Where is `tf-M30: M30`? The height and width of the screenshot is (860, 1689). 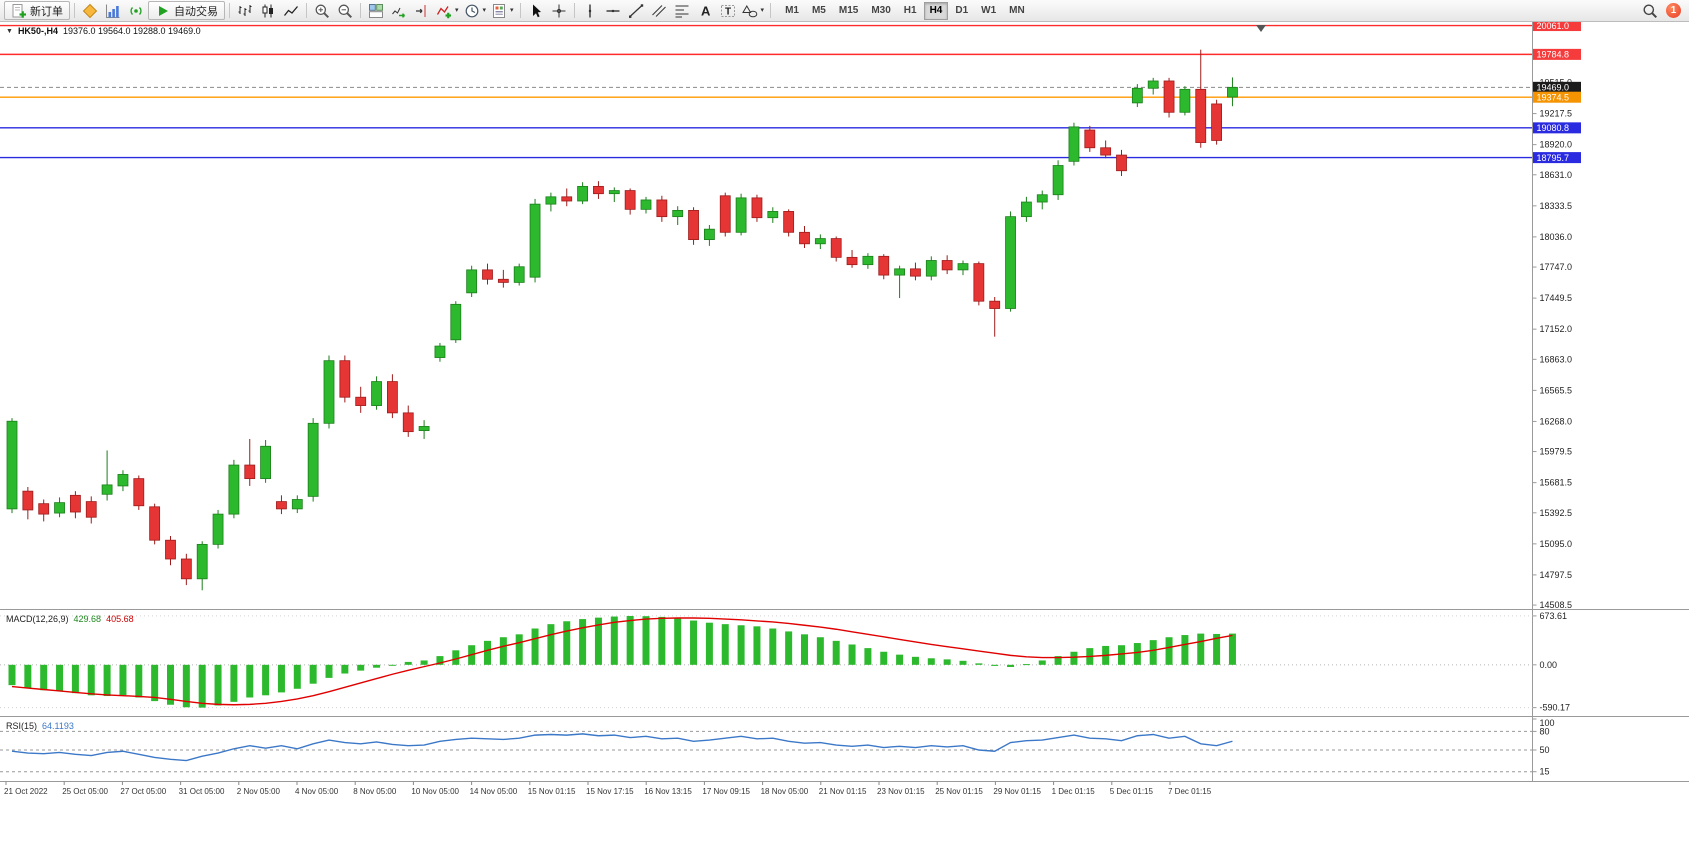 tf-M30: M30 is located at coordinates (880, 11).